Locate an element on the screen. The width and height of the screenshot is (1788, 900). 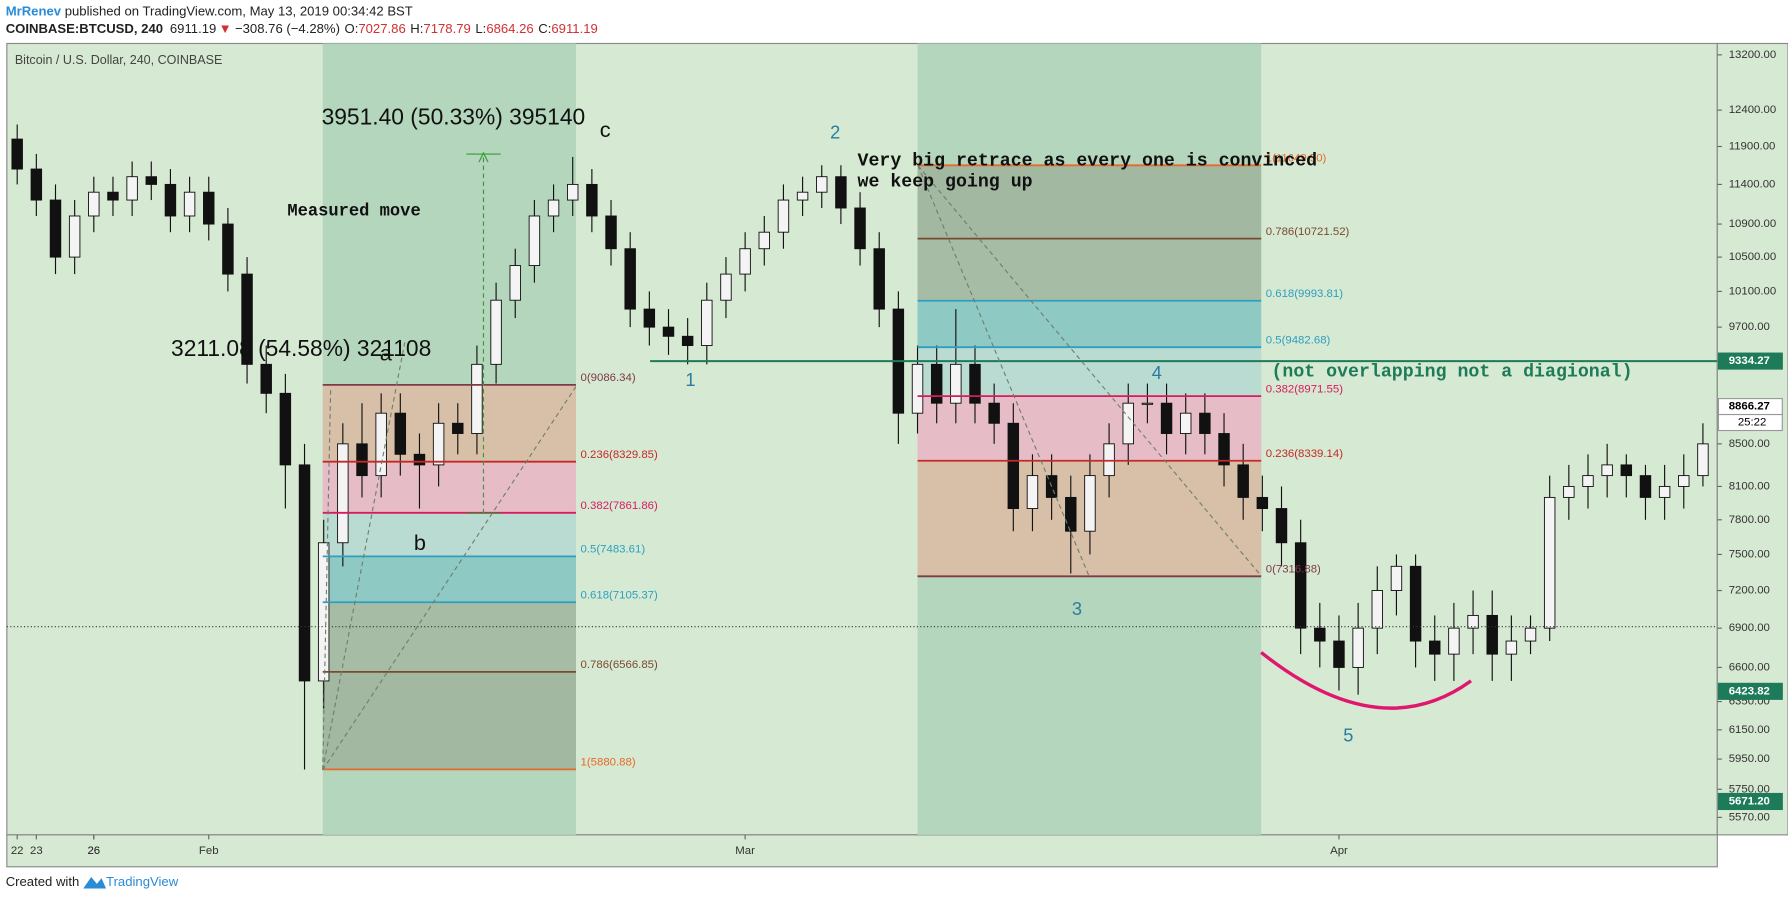
x-tick-label: 22 is located at coordinates (17, 851).